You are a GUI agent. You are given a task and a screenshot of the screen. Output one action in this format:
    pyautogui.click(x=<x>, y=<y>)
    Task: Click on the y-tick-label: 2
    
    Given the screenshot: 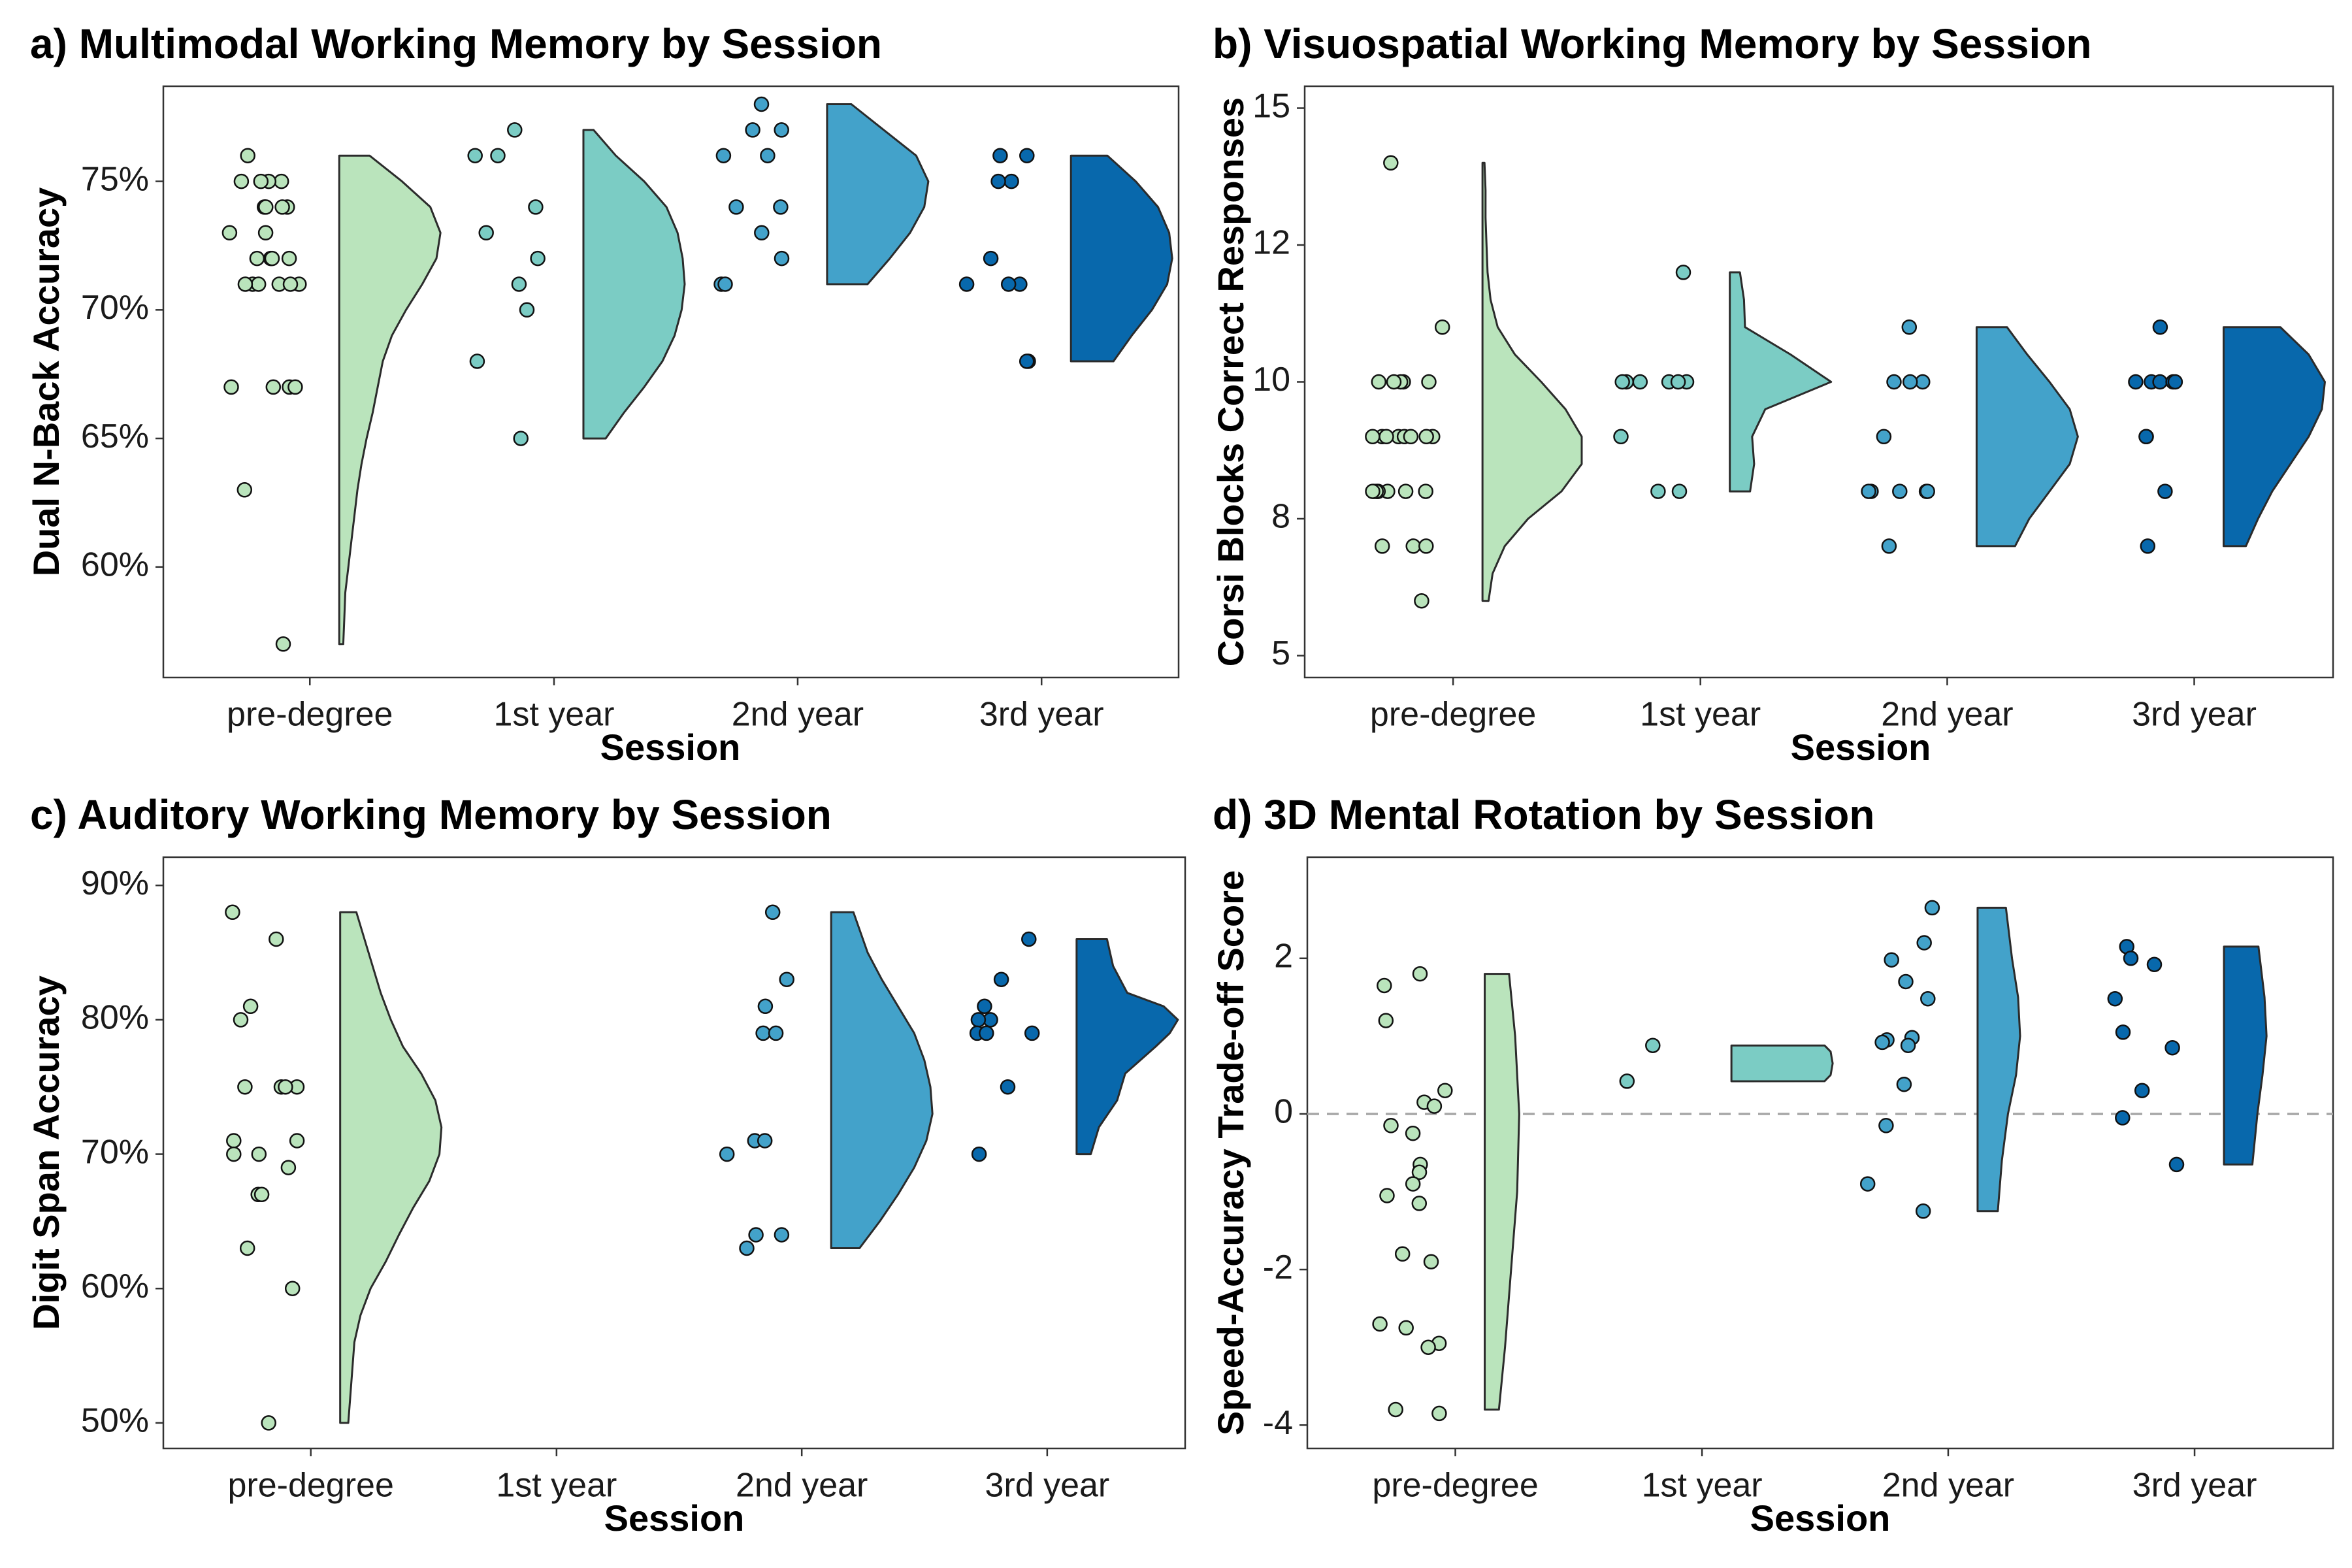 What is the action you would take?
    pyautogui.click(x=1283, y=956)
    